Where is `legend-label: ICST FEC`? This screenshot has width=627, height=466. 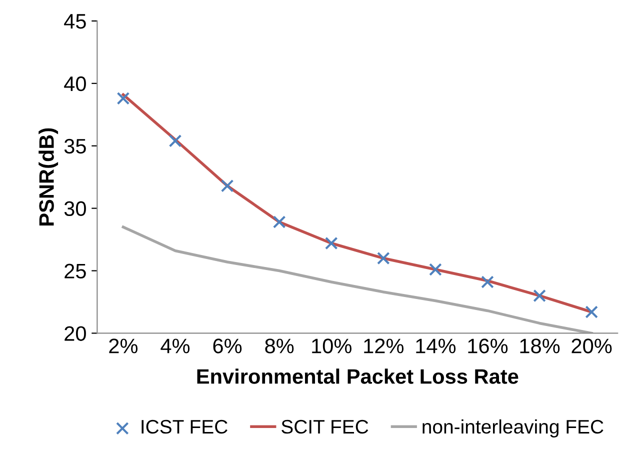 legend-label: ICST FEC is located at coordinates (185, 427).